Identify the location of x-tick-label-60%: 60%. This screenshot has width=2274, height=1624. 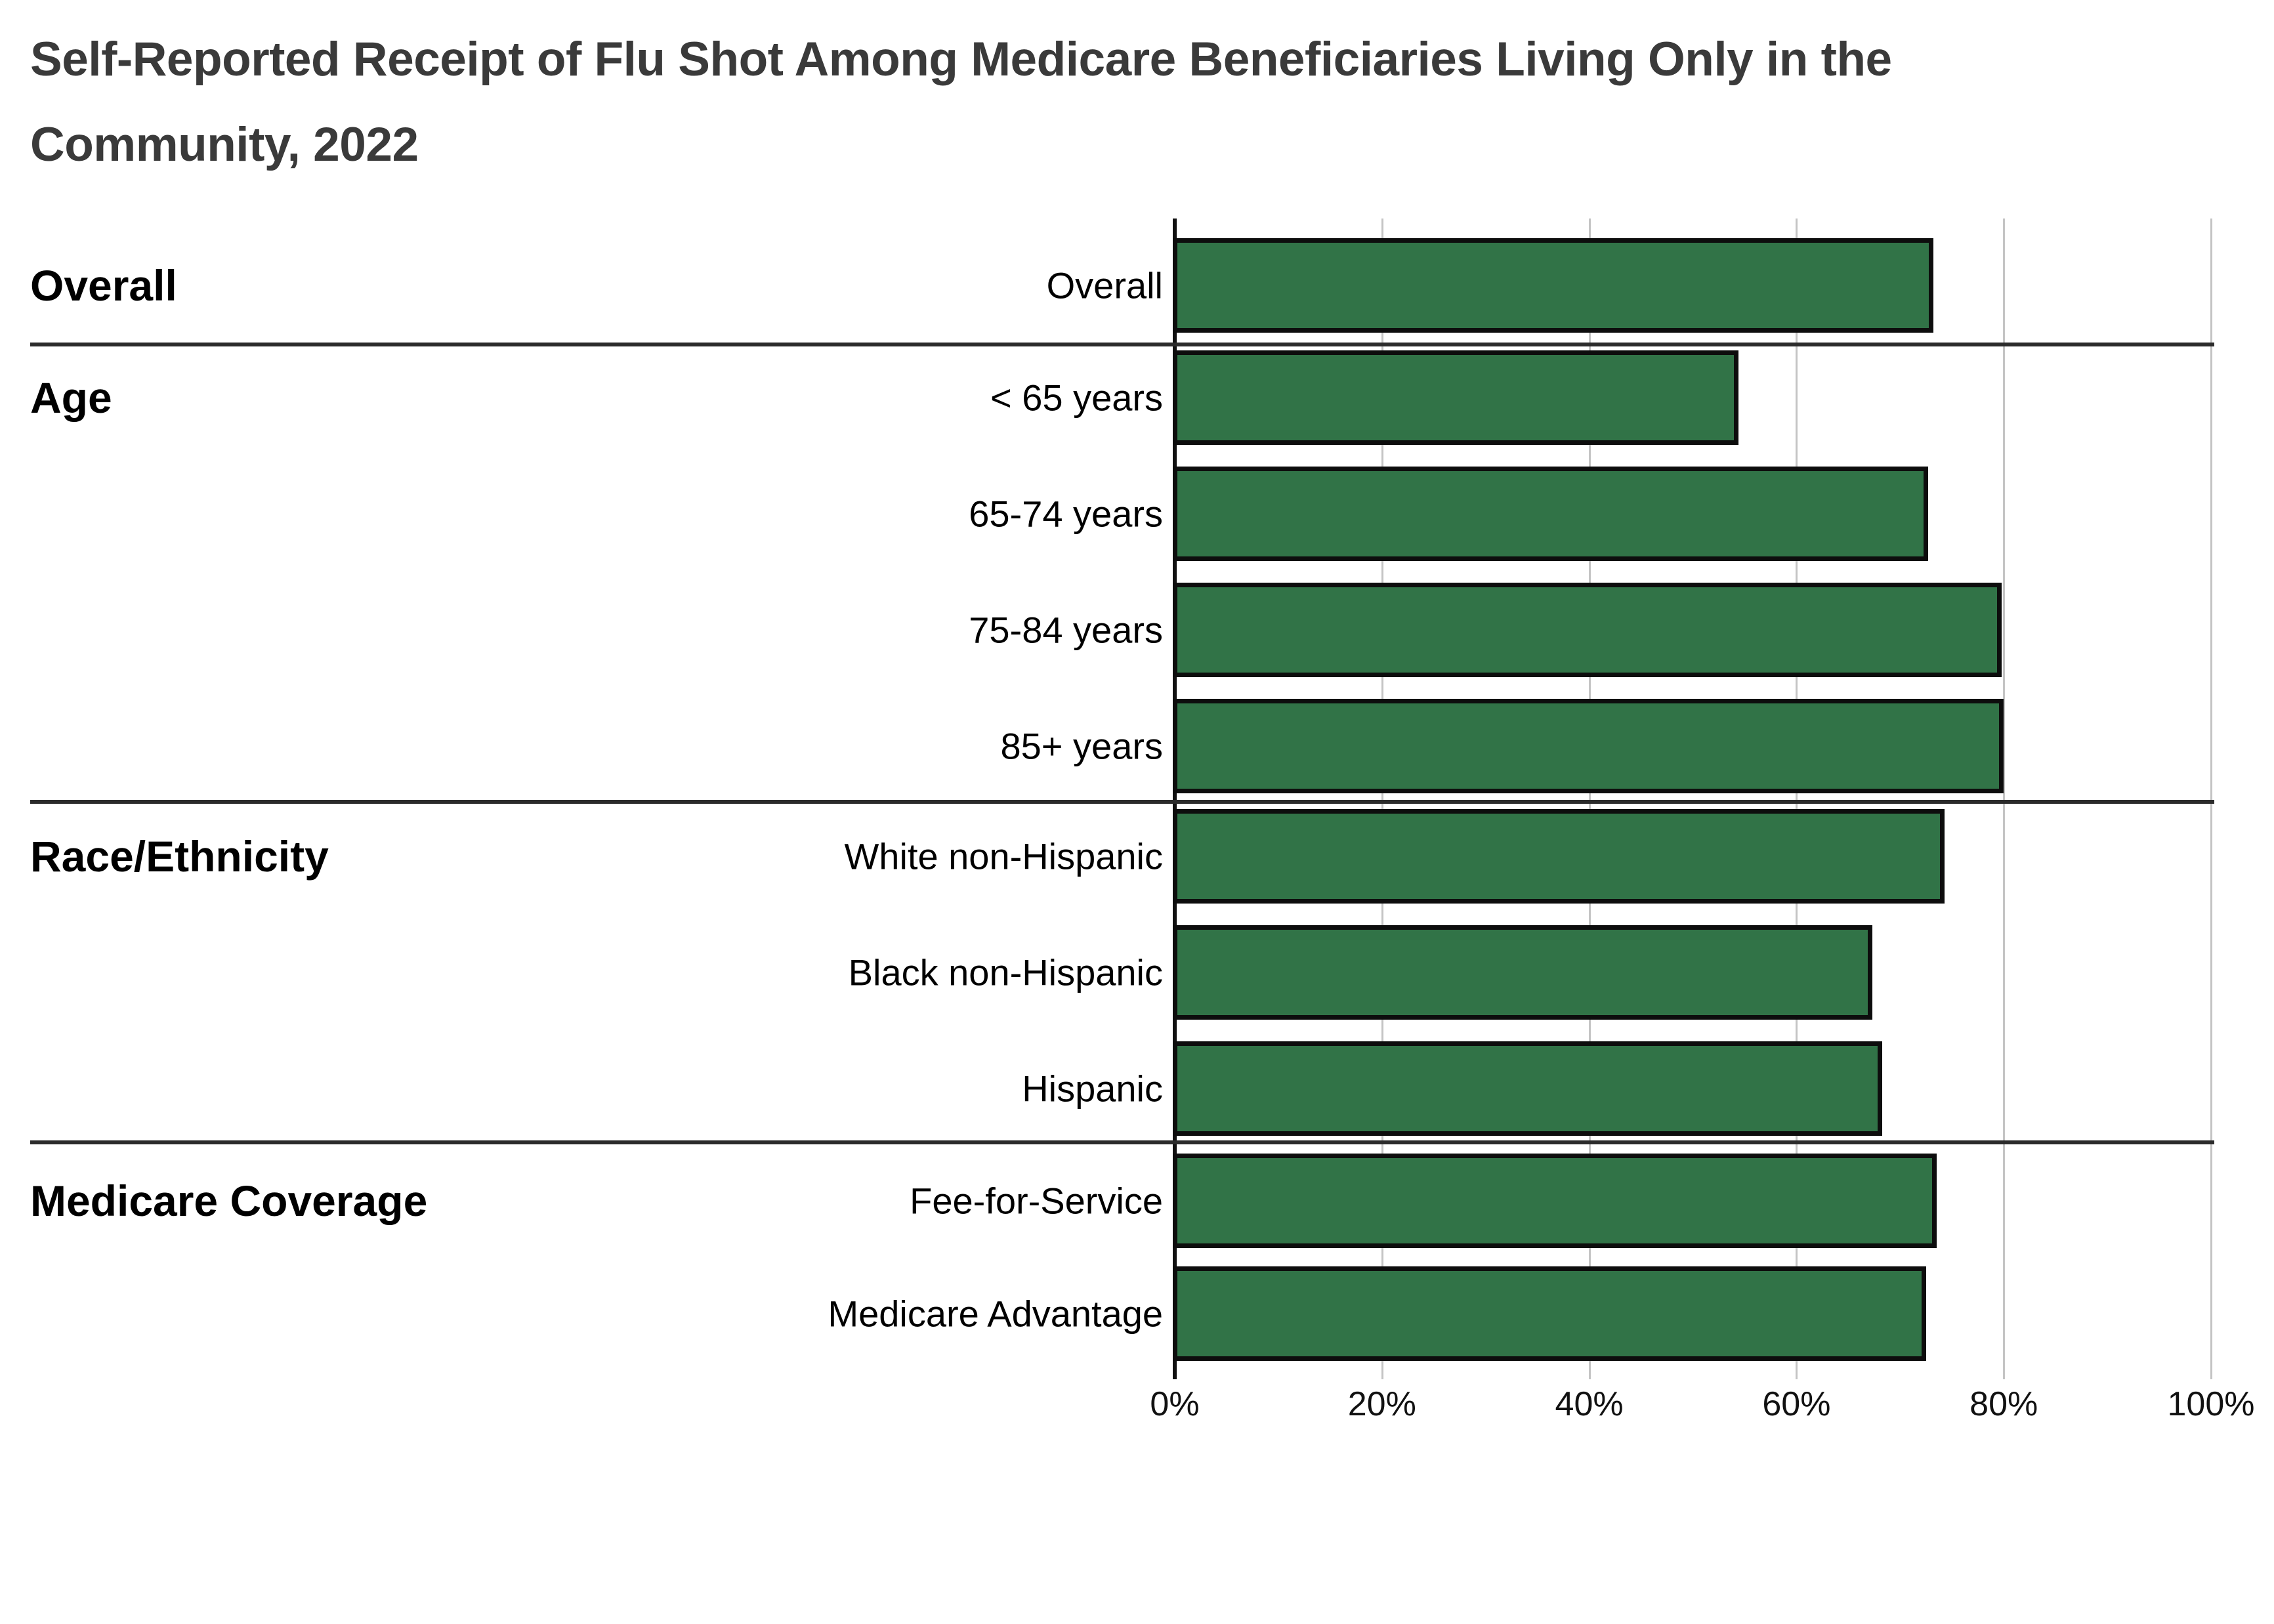
(1796, 1404).